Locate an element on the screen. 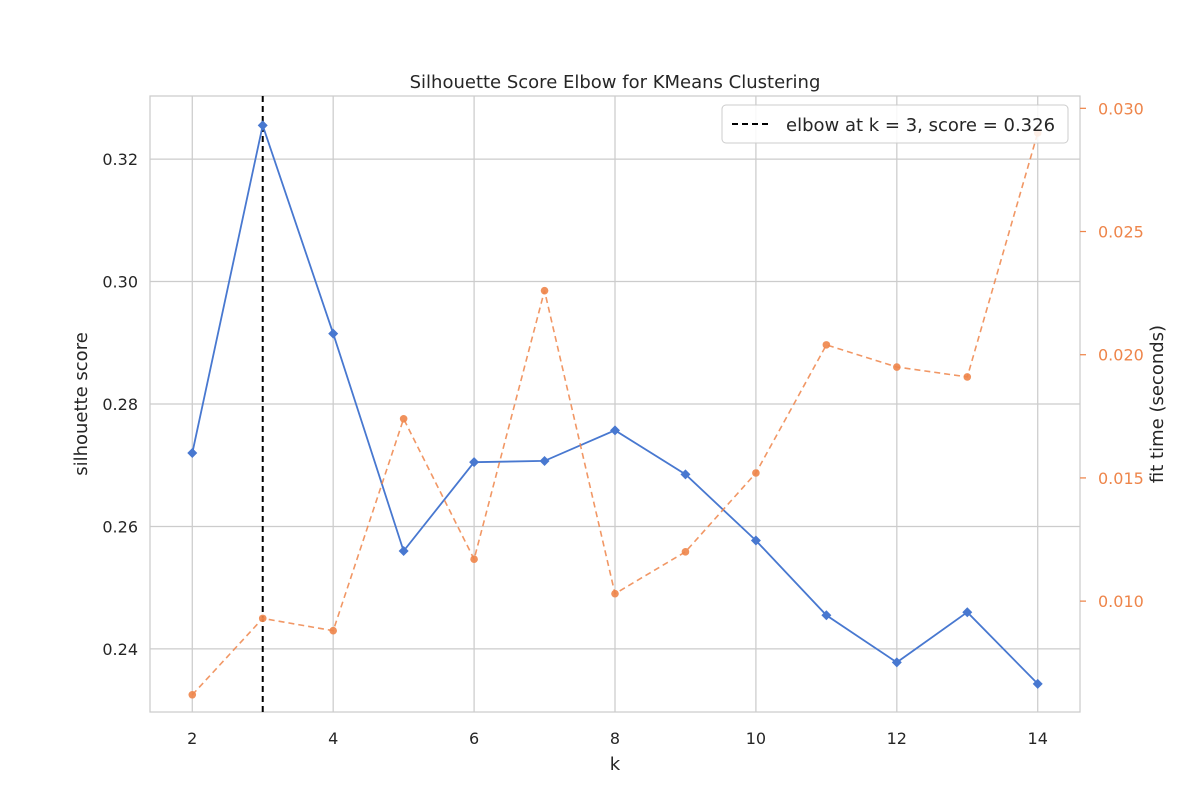  y2-tick-label: 0.020 is located at coordinates (1121, 355).